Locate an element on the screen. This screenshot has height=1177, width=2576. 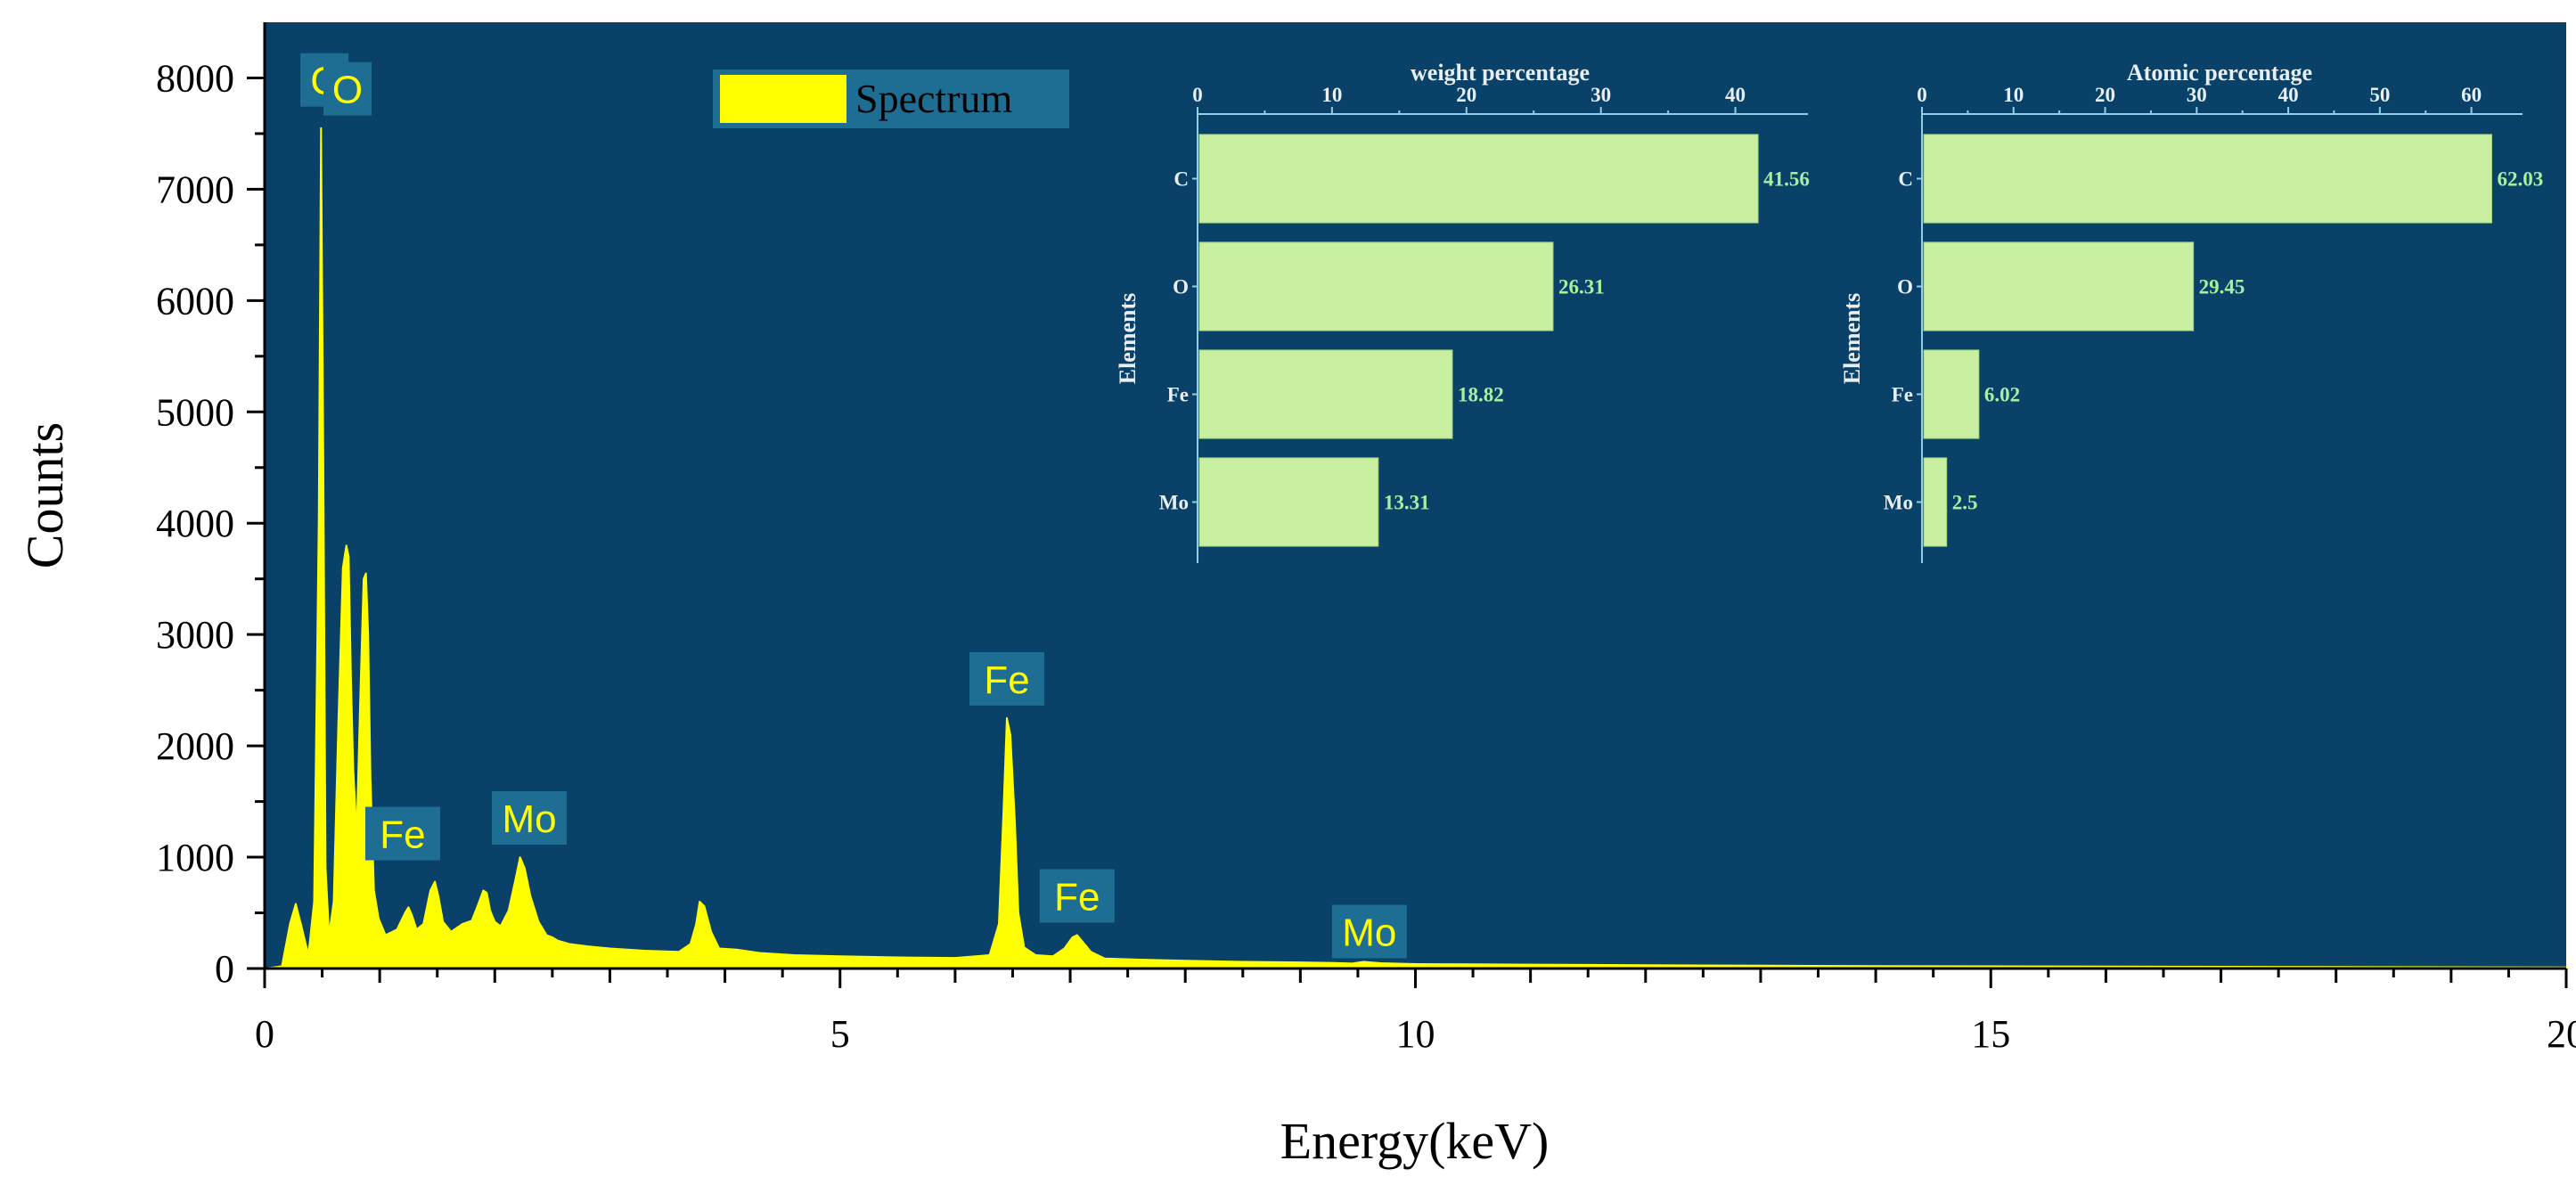
inset-value-label: 62.03 is located at coordinates (2520, 179).